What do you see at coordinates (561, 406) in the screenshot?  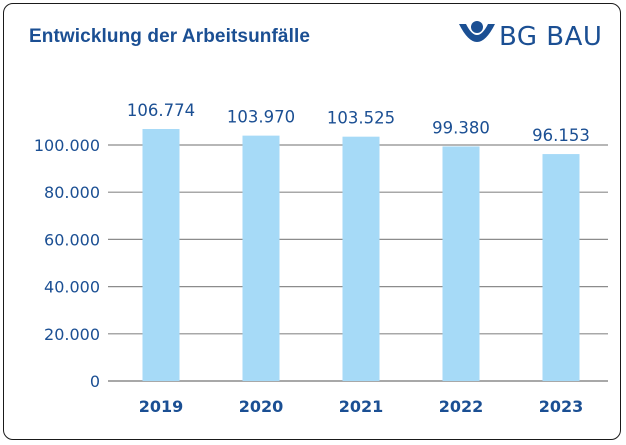 I see `x-tick-label: 2023` at bounding box center [561, 406].